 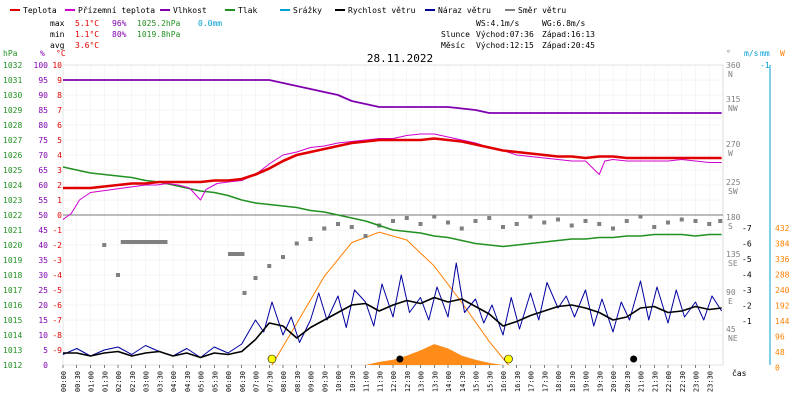 I want to click on temp-tick: -5, so click(x=57, y=290).